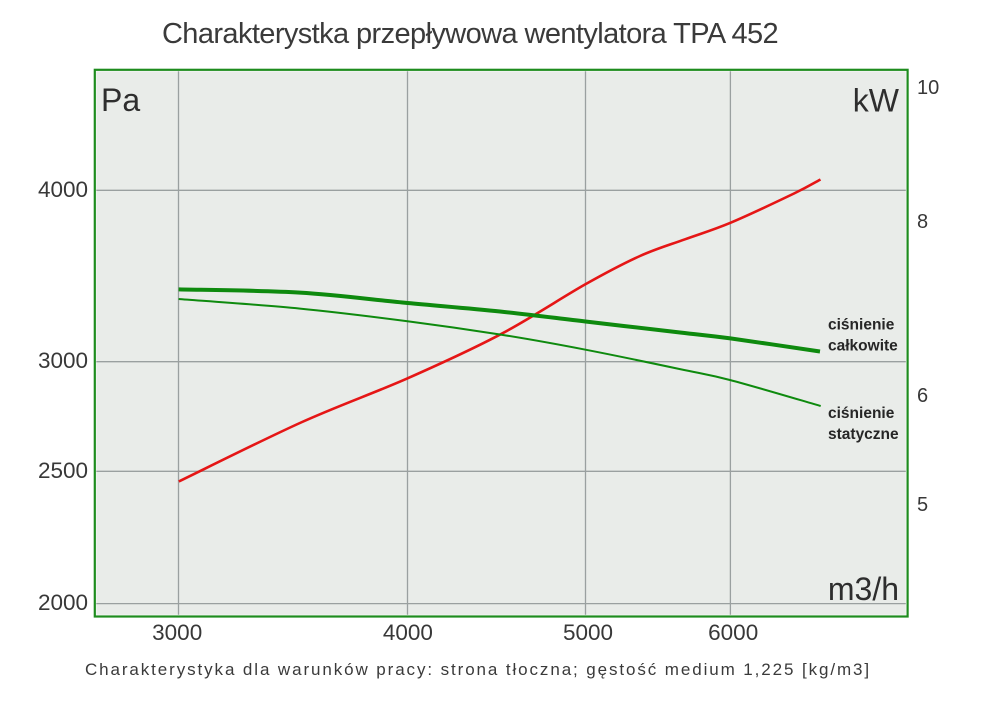 The width and height of the screenshot is (1000, 706). What do you see at coordinates (876, 101) in the screenshot?
I see `svg-text: kW` at bounding box center [876, 101].